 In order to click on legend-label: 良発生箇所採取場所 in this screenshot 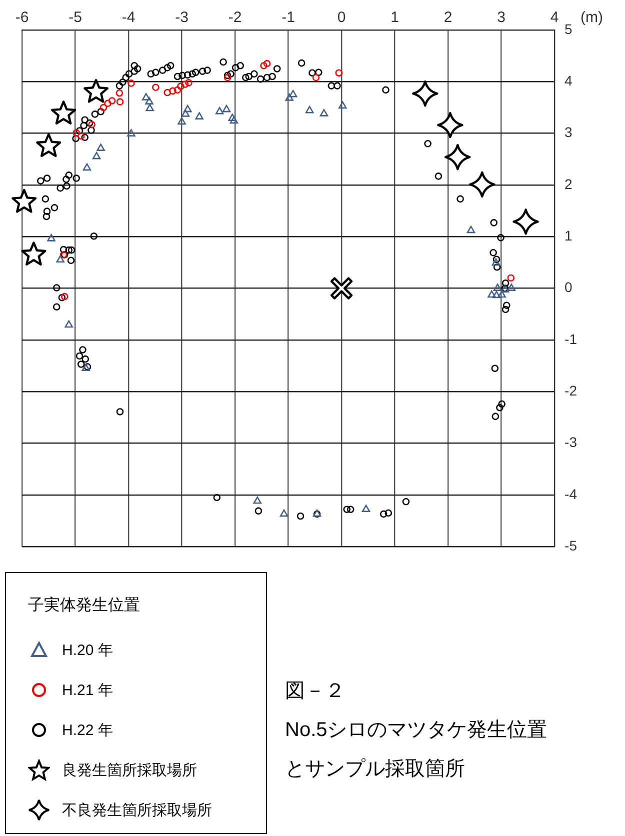, I will do `click(129, 770)`.